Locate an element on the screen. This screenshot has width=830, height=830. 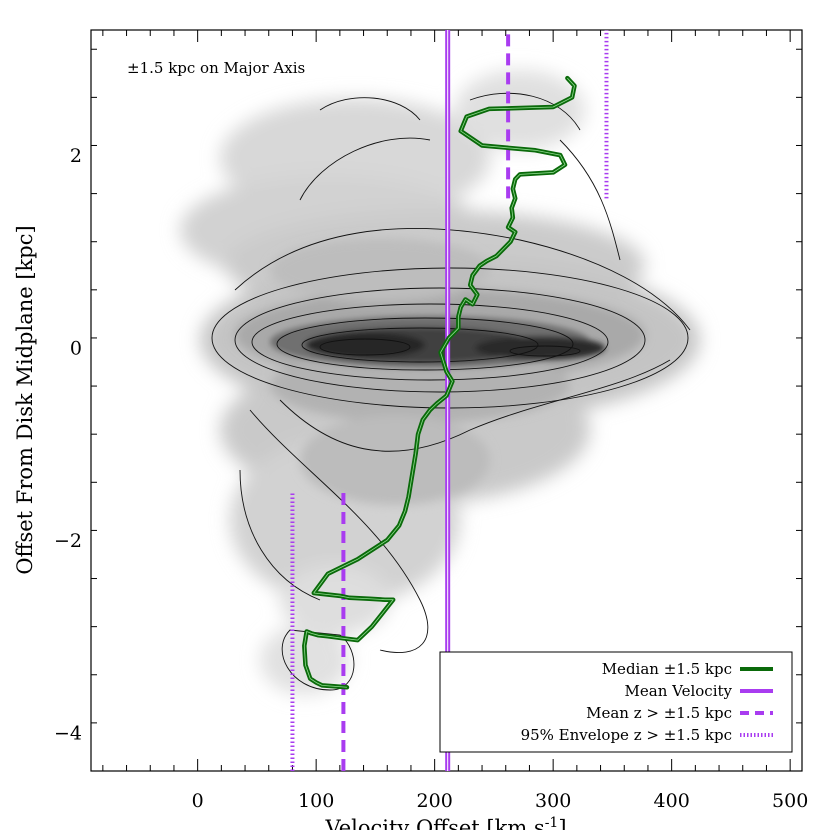
x-tick-labels: 0 100 200 300 400 500 is located at coordinates (500, 801).